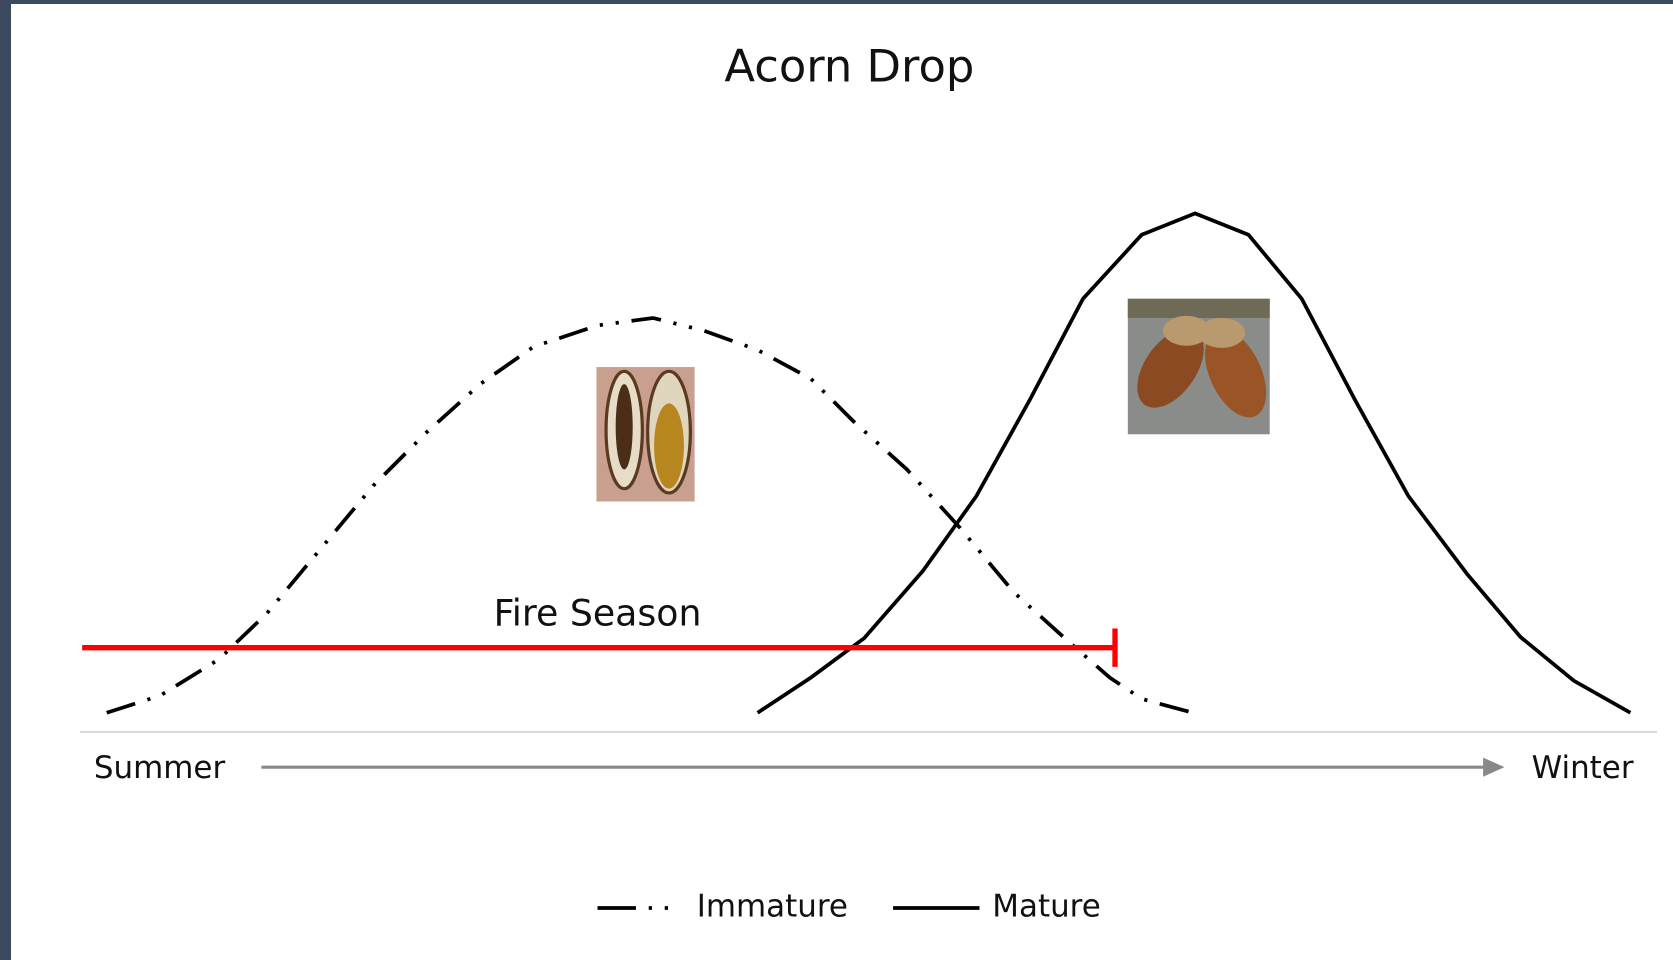  I want to click on legend-mature-label: Mature, so click(1046, 907).